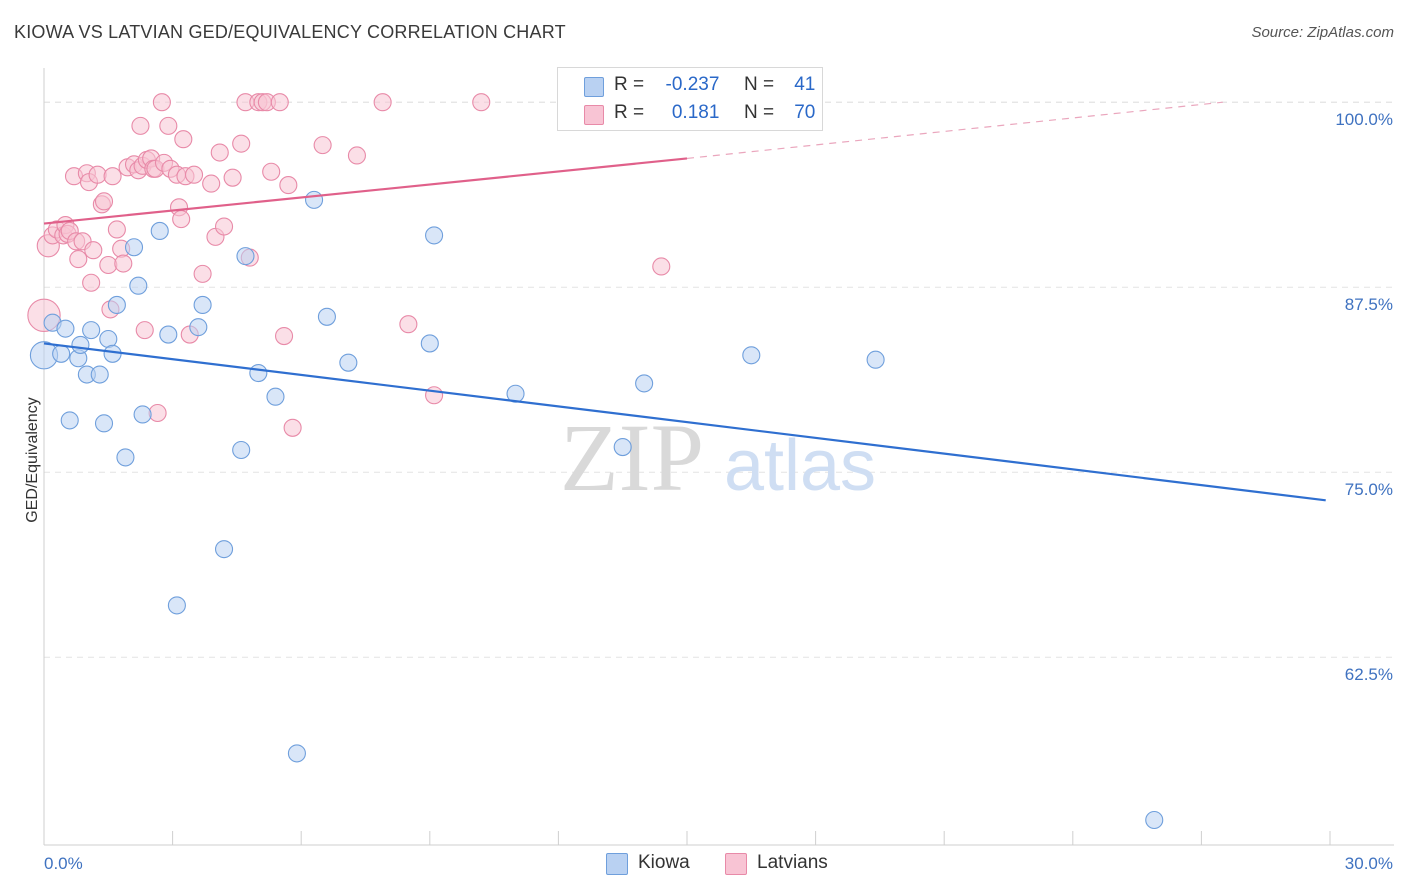  Describe the element at coordinates (594, 87) in the screenshot. I see `kiowa-swatch` at that location.